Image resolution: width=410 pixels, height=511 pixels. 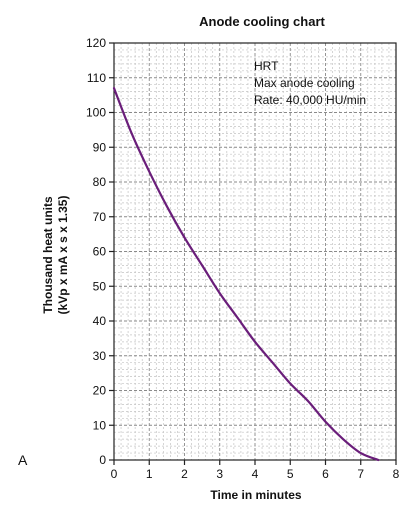 What do you see at coordinates (100, 217) in the screenshot?
I see `y-tick-label: 70` at bounding box center [100, 217].